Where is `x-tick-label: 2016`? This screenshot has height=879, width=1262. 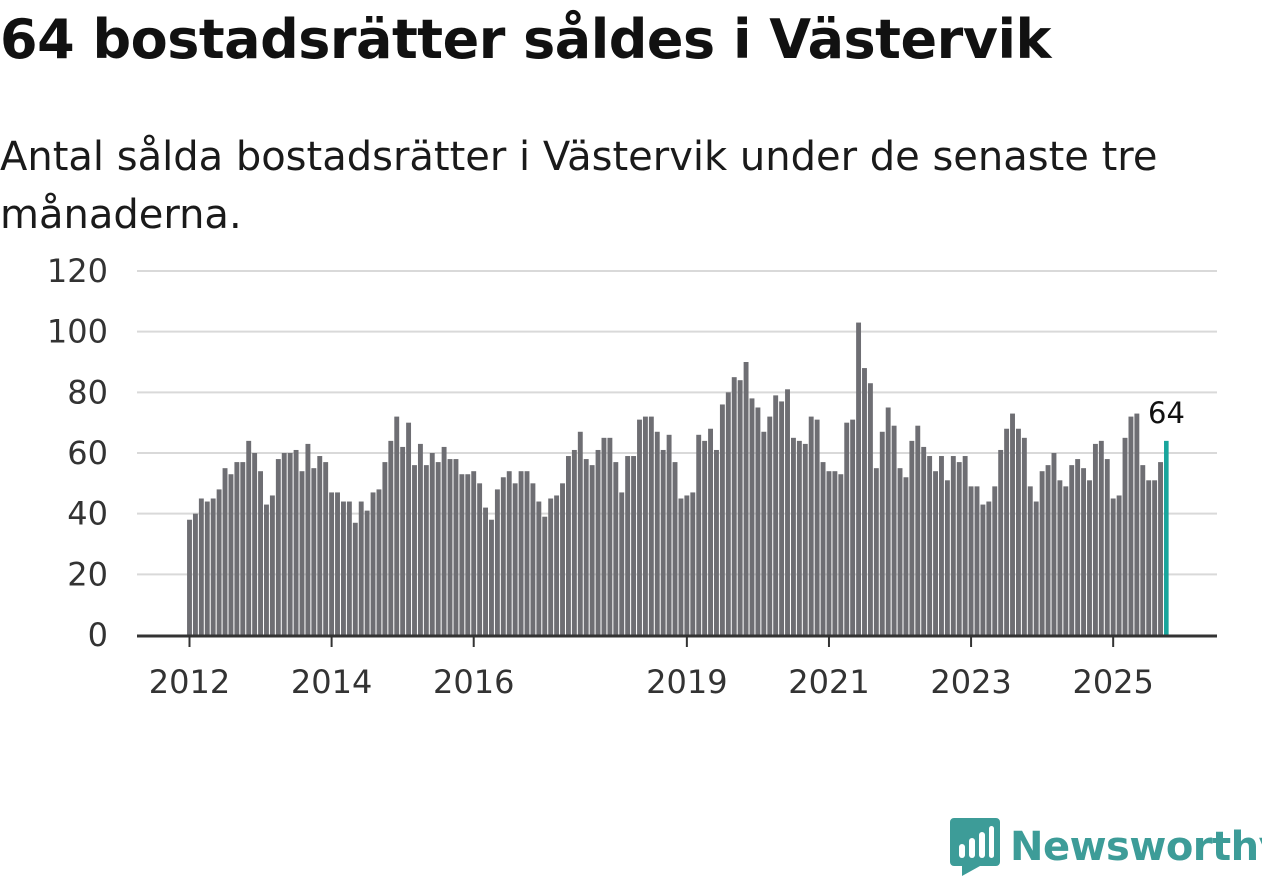
x-tick-label: 2016 is located at coordinates (473, 681).